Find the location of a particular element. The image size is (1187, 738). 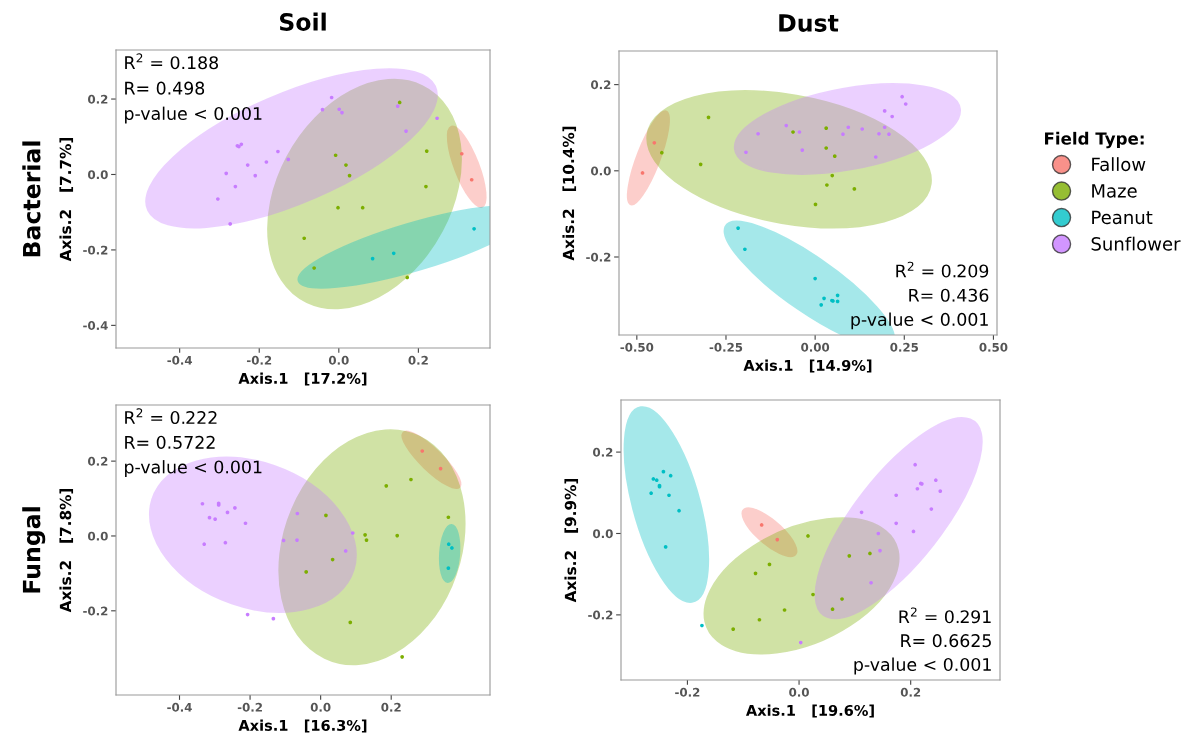

annotation: R$^{2}$ = 0.209 is located at coordinates (942, 269).